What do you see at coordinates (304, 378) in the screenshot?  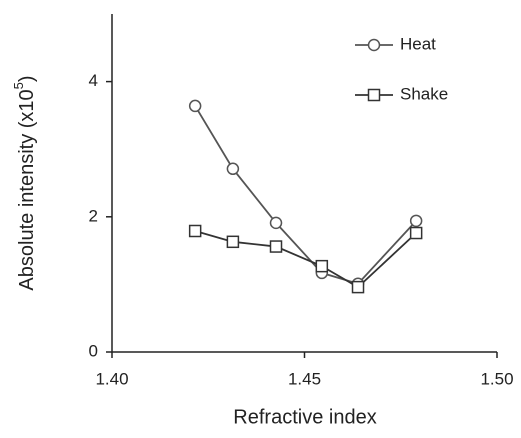 I see `x-tick-label: 1.45` at bounding box center [304, 378].